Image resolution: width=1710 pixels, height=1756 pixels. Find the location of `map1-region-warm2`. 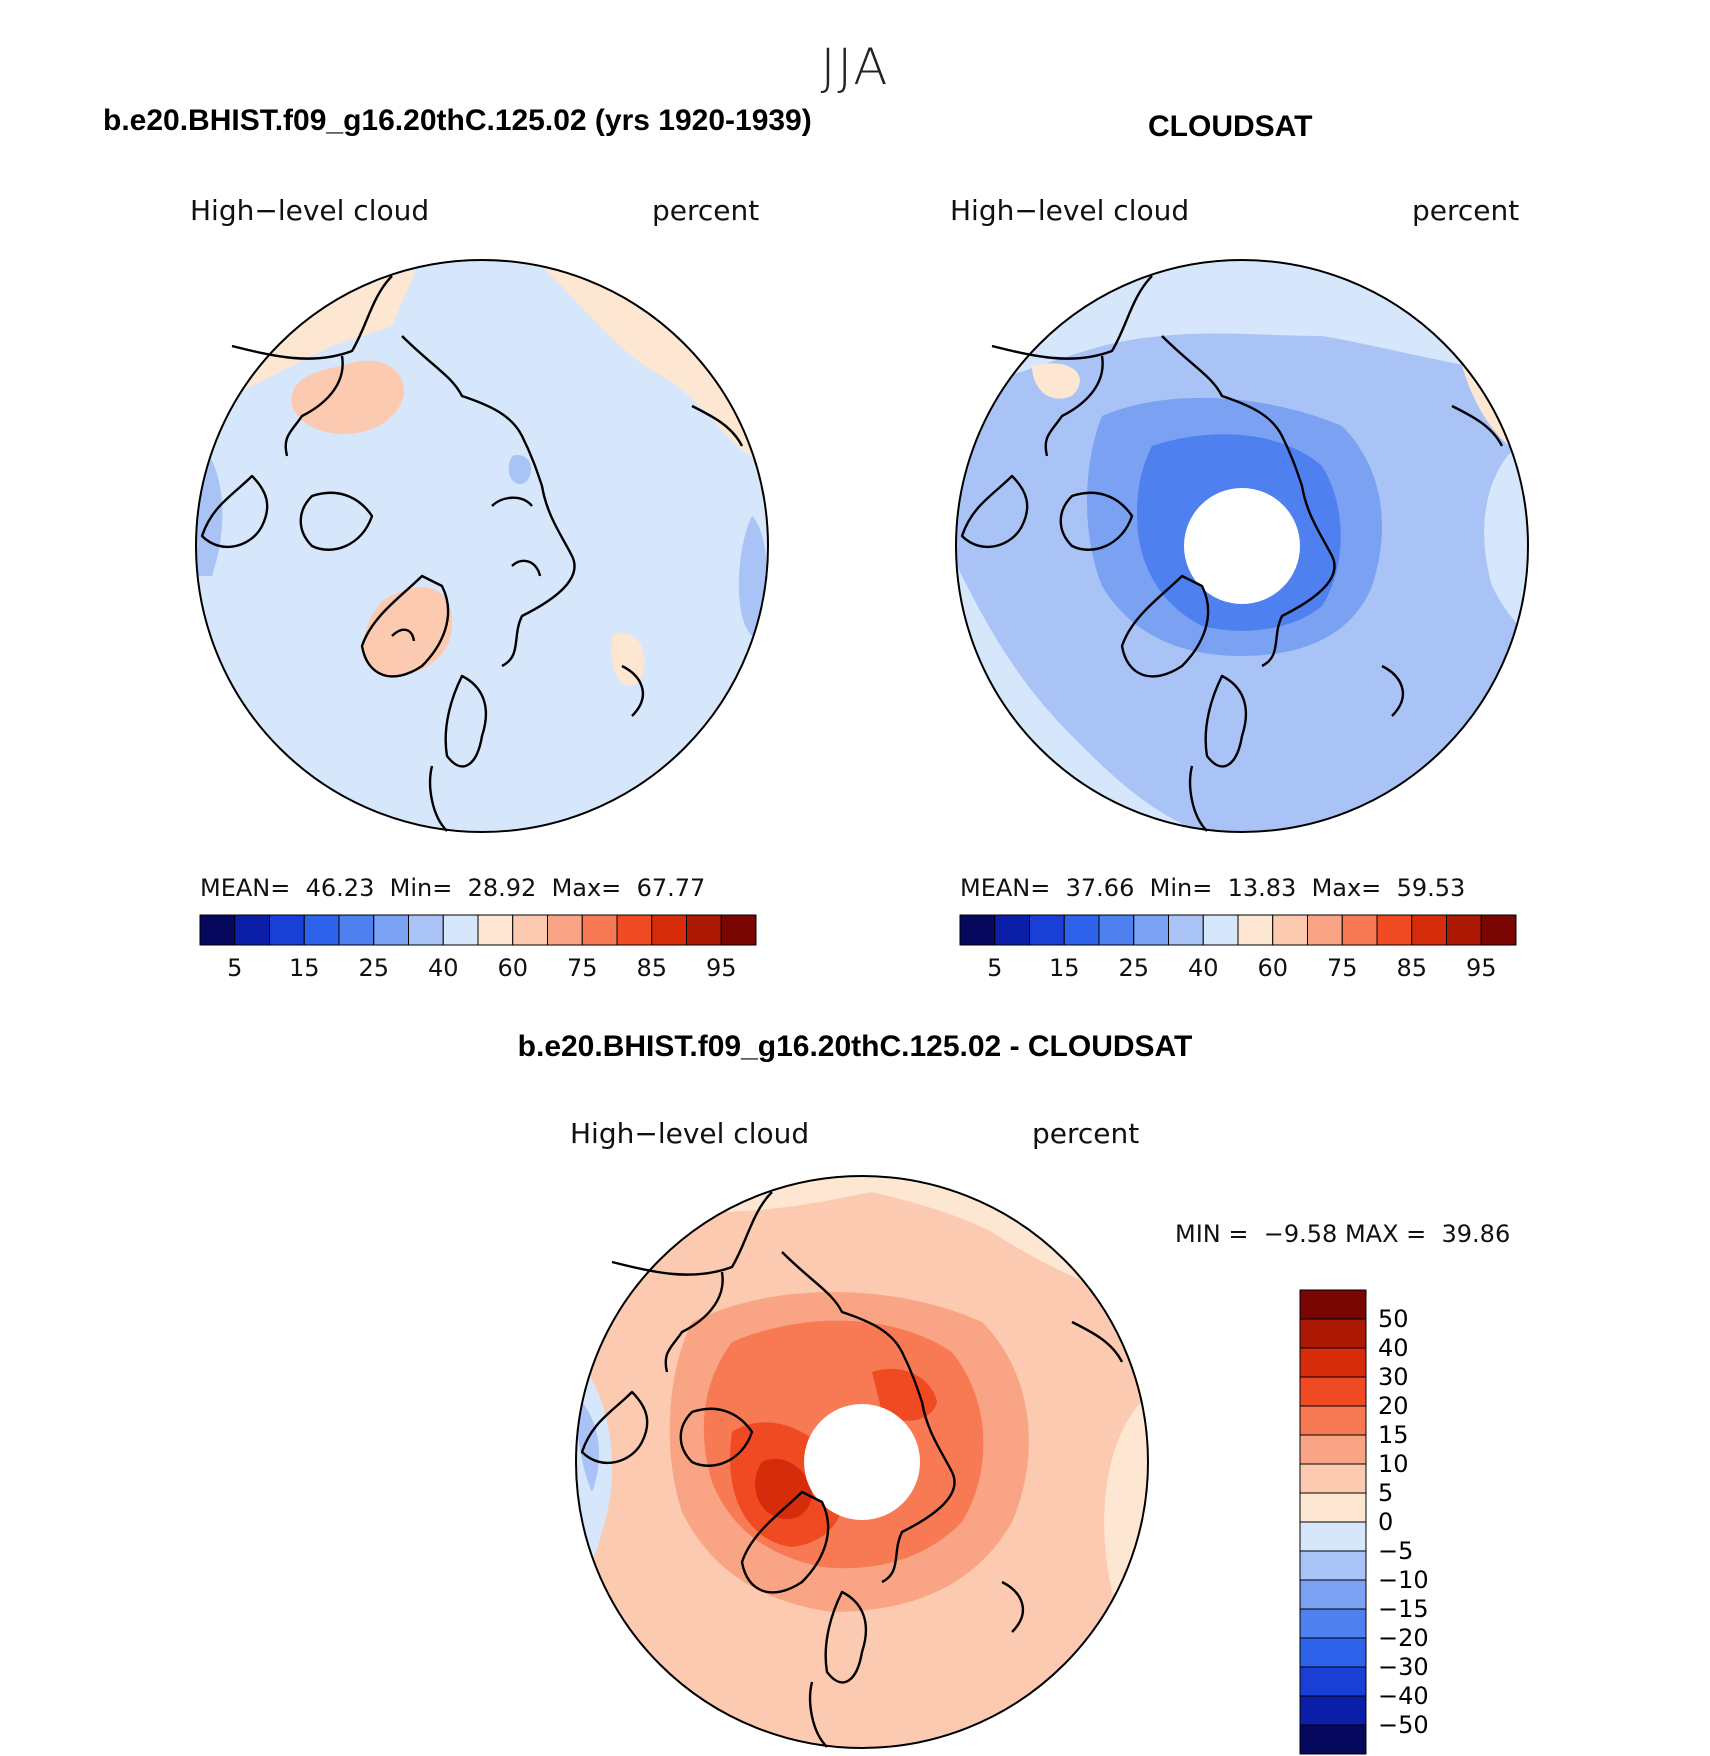

map1-region-warm2 is located at coordinates (347, 397).